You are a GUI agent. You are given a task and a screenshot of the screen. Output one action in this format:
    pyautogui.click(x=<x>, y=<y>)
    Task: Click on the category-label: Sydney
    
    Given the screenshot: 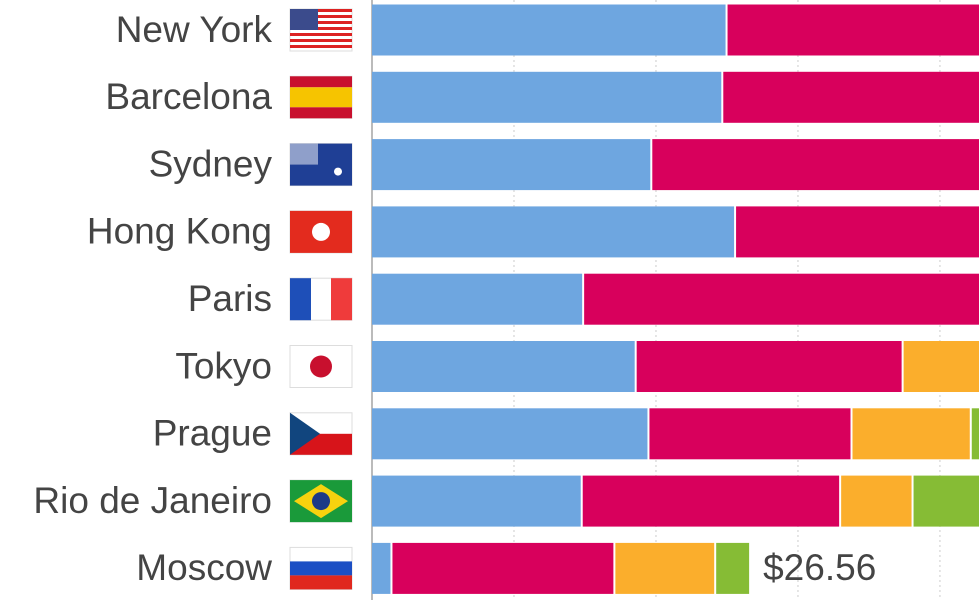 What is the action you would take?
    pyautogui.click(x=211, y=163)
    